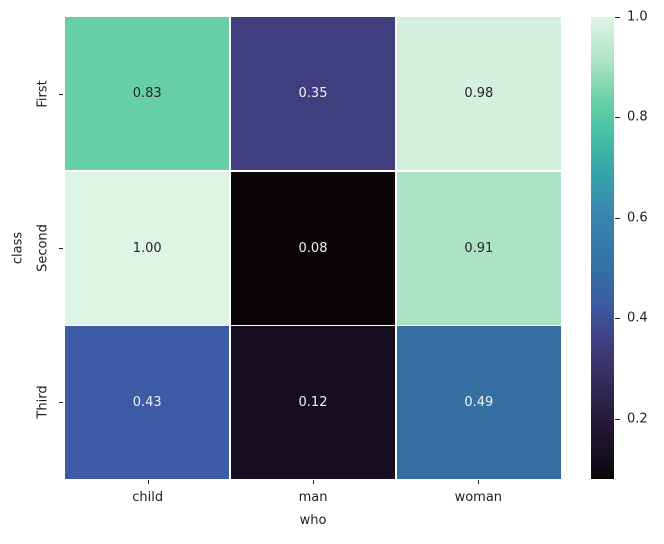  Describe the element at coordinates (43, 248) in the screenshot. I see `y-tick-label: Second` at that location.